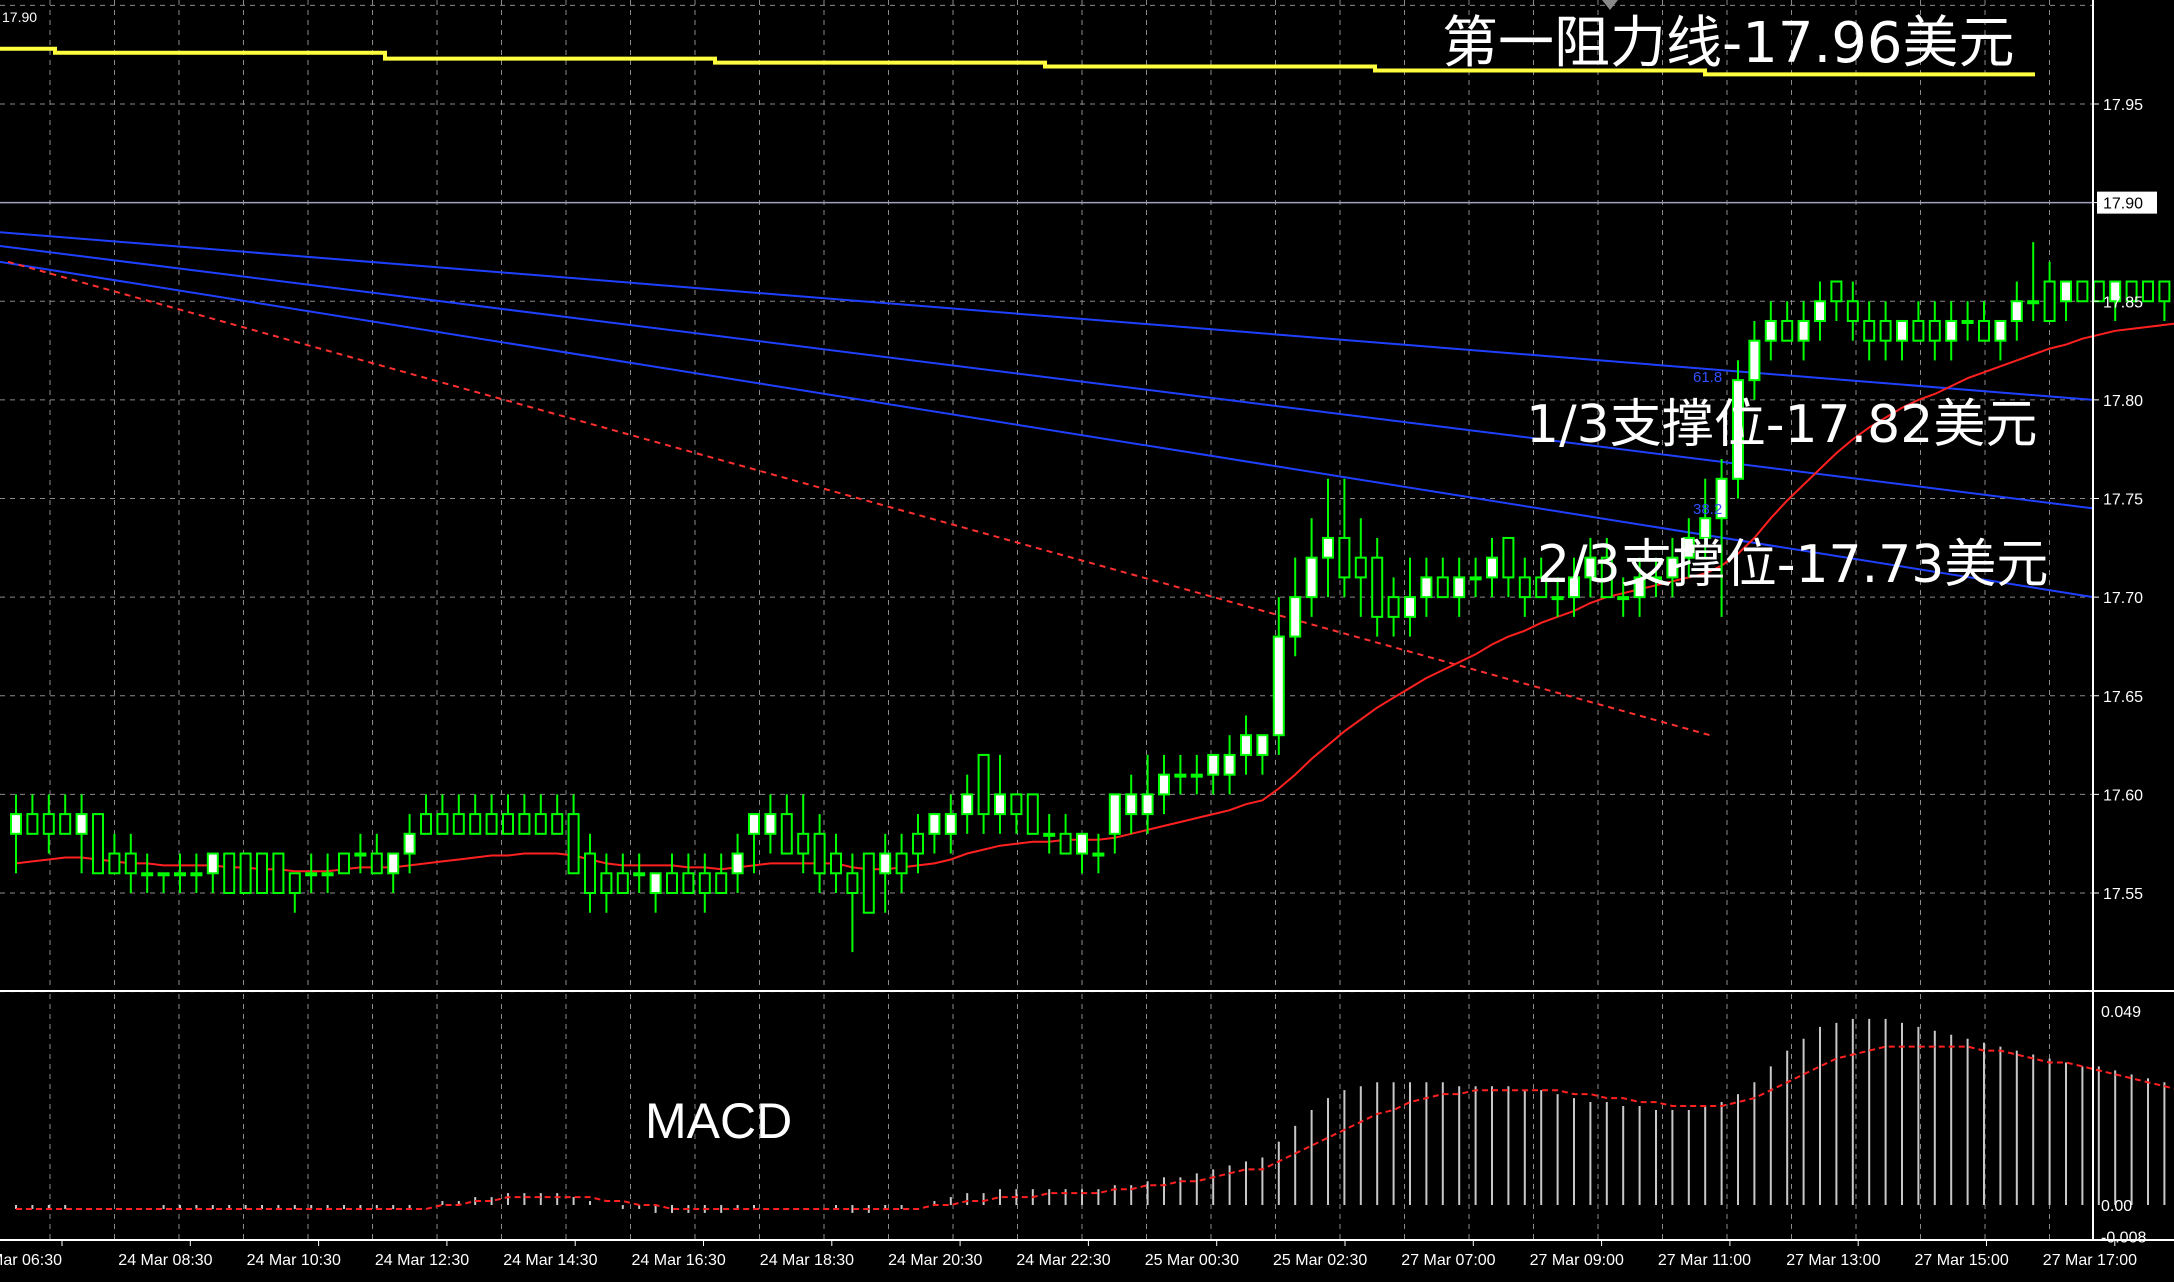 The width and height of the screenshot is (2174, 1282). Describe the element at coordinates (1577, 1260) in the screenshot. I see `time-tick-label: 27 Mar 09:00` at that location.